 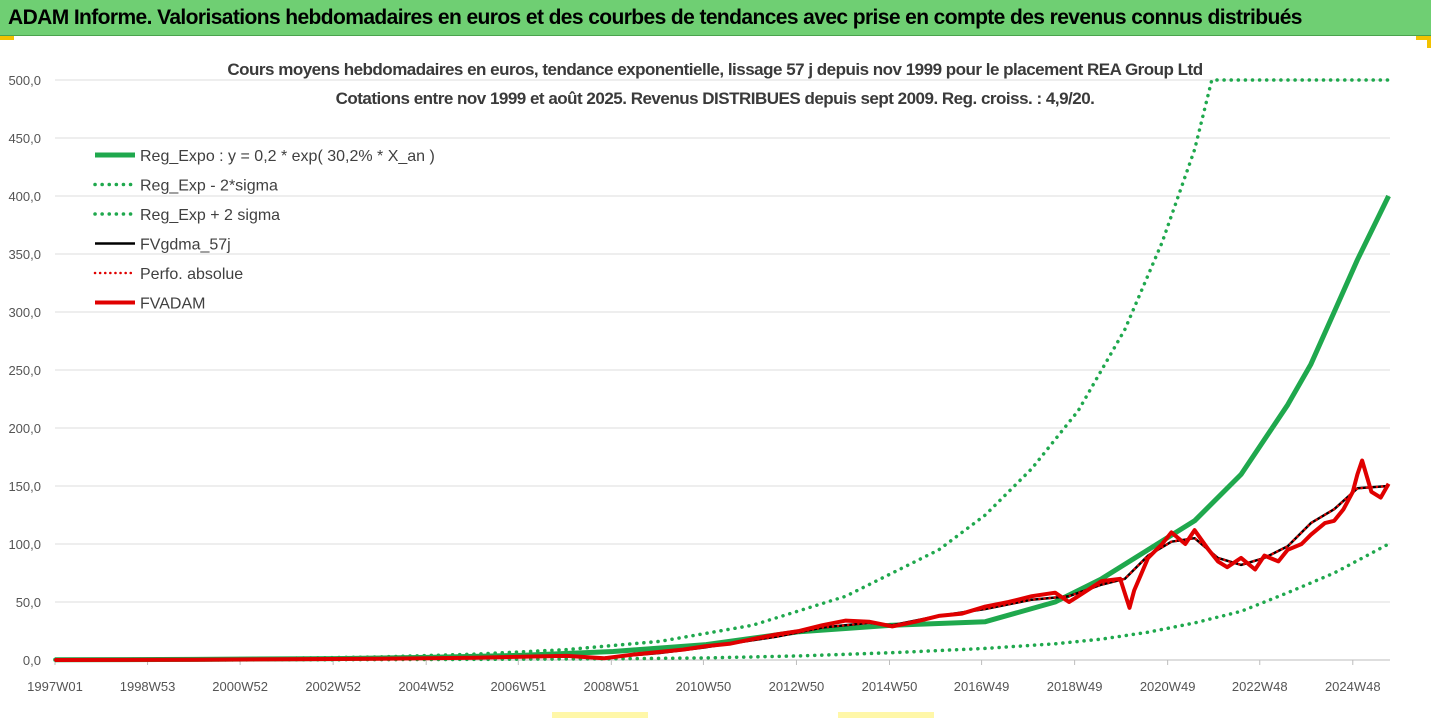 What do you see at coordinates (209, 186) in the screenshot?
I see `legend-label-1: Reg_Exp - 2*sigma` at bounding box center [209, 186].